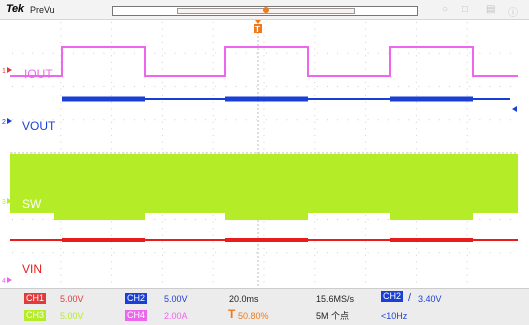  Describe the element at coordinates (136, 315) in the screenshot. I see `ch4-badge: CH4` at that location.